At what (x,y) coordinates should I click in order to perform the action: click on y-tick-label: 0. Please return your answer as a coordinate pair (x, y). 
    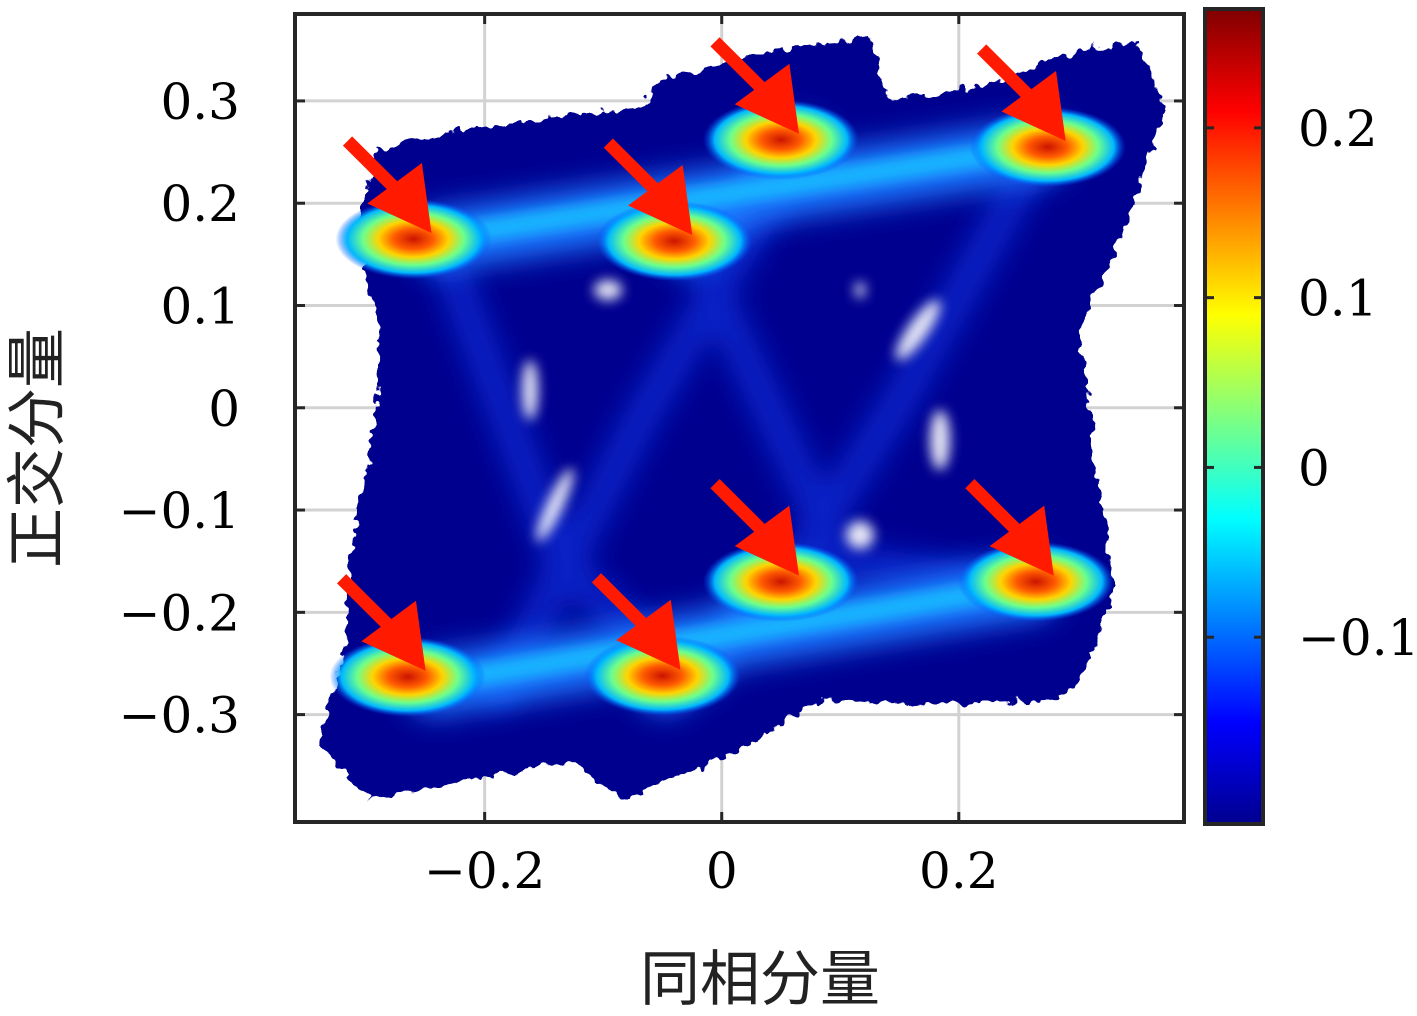
    Looking at the image, I should click on (224, 409).